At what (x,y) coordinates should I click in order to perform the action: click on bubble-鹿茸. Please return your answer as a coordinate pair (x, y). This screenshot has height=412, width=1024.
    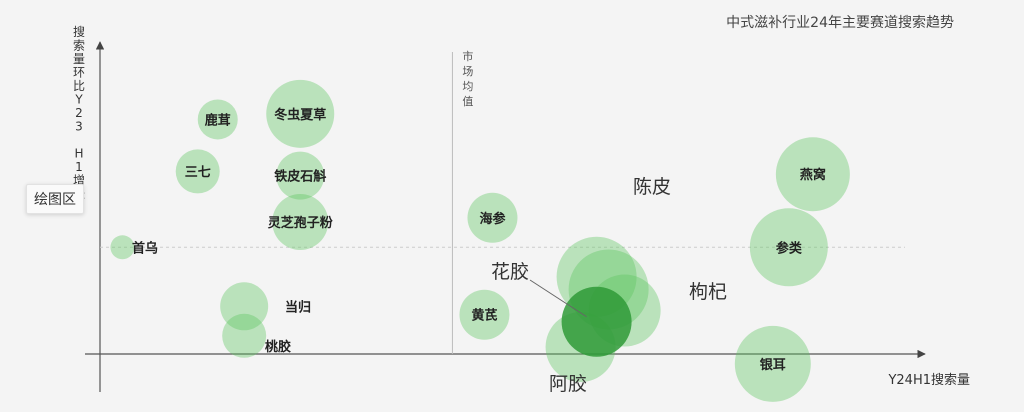
    Looking at the image, I should click on (217, 119).